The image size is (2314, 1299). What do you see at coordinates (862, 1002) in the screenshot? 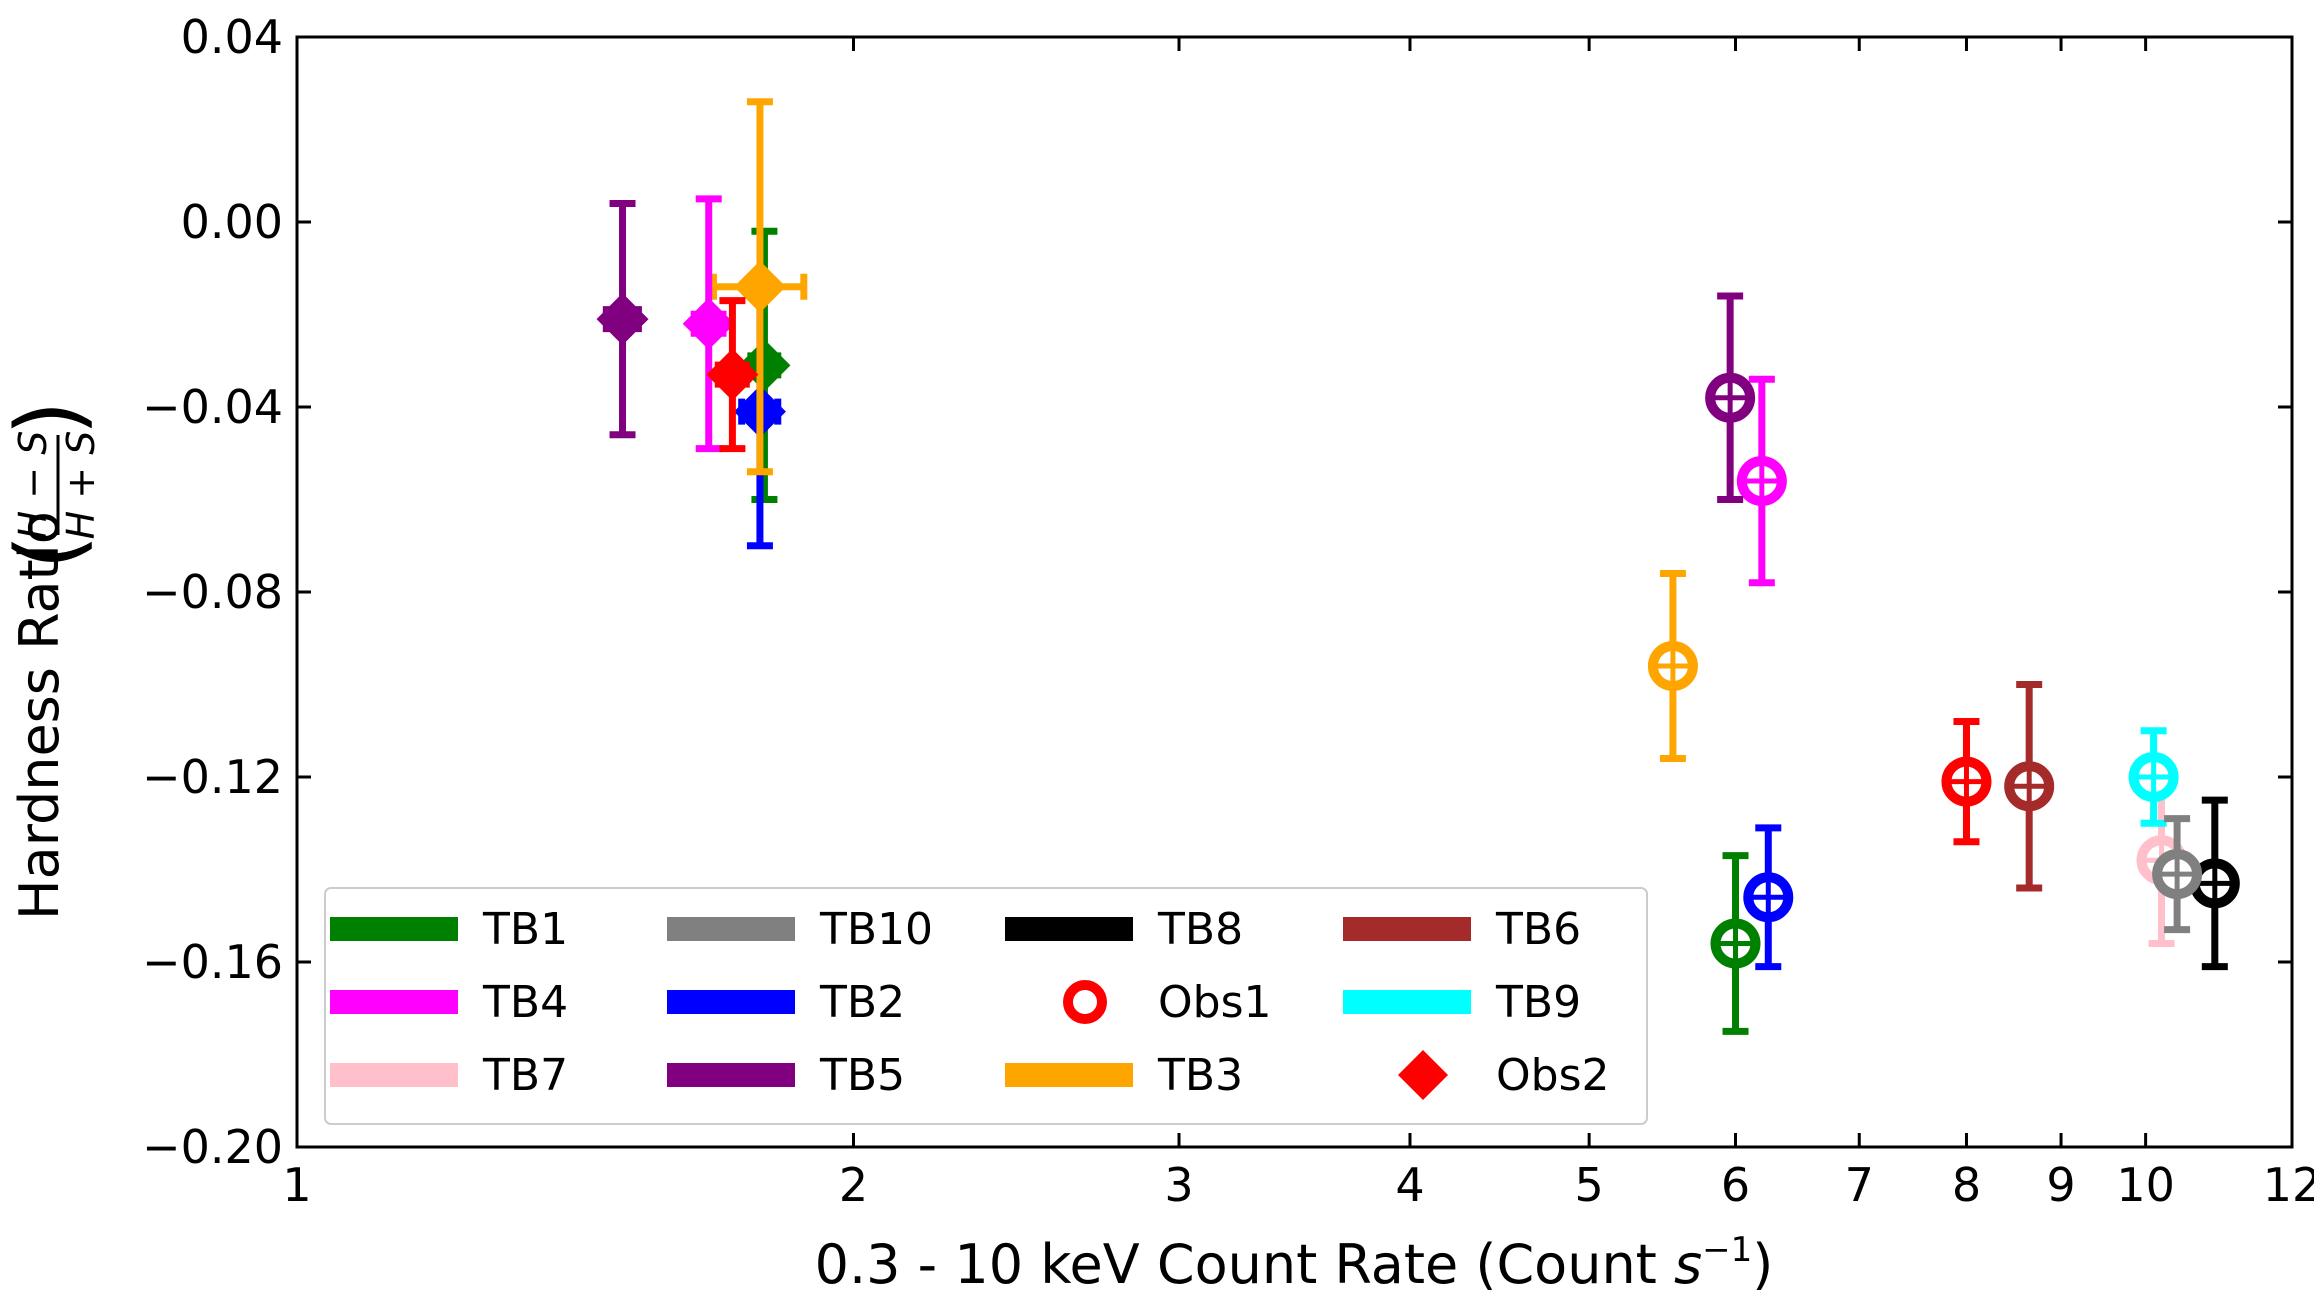
I see `legend-label: TB2` at bounding box center [862, 1002].